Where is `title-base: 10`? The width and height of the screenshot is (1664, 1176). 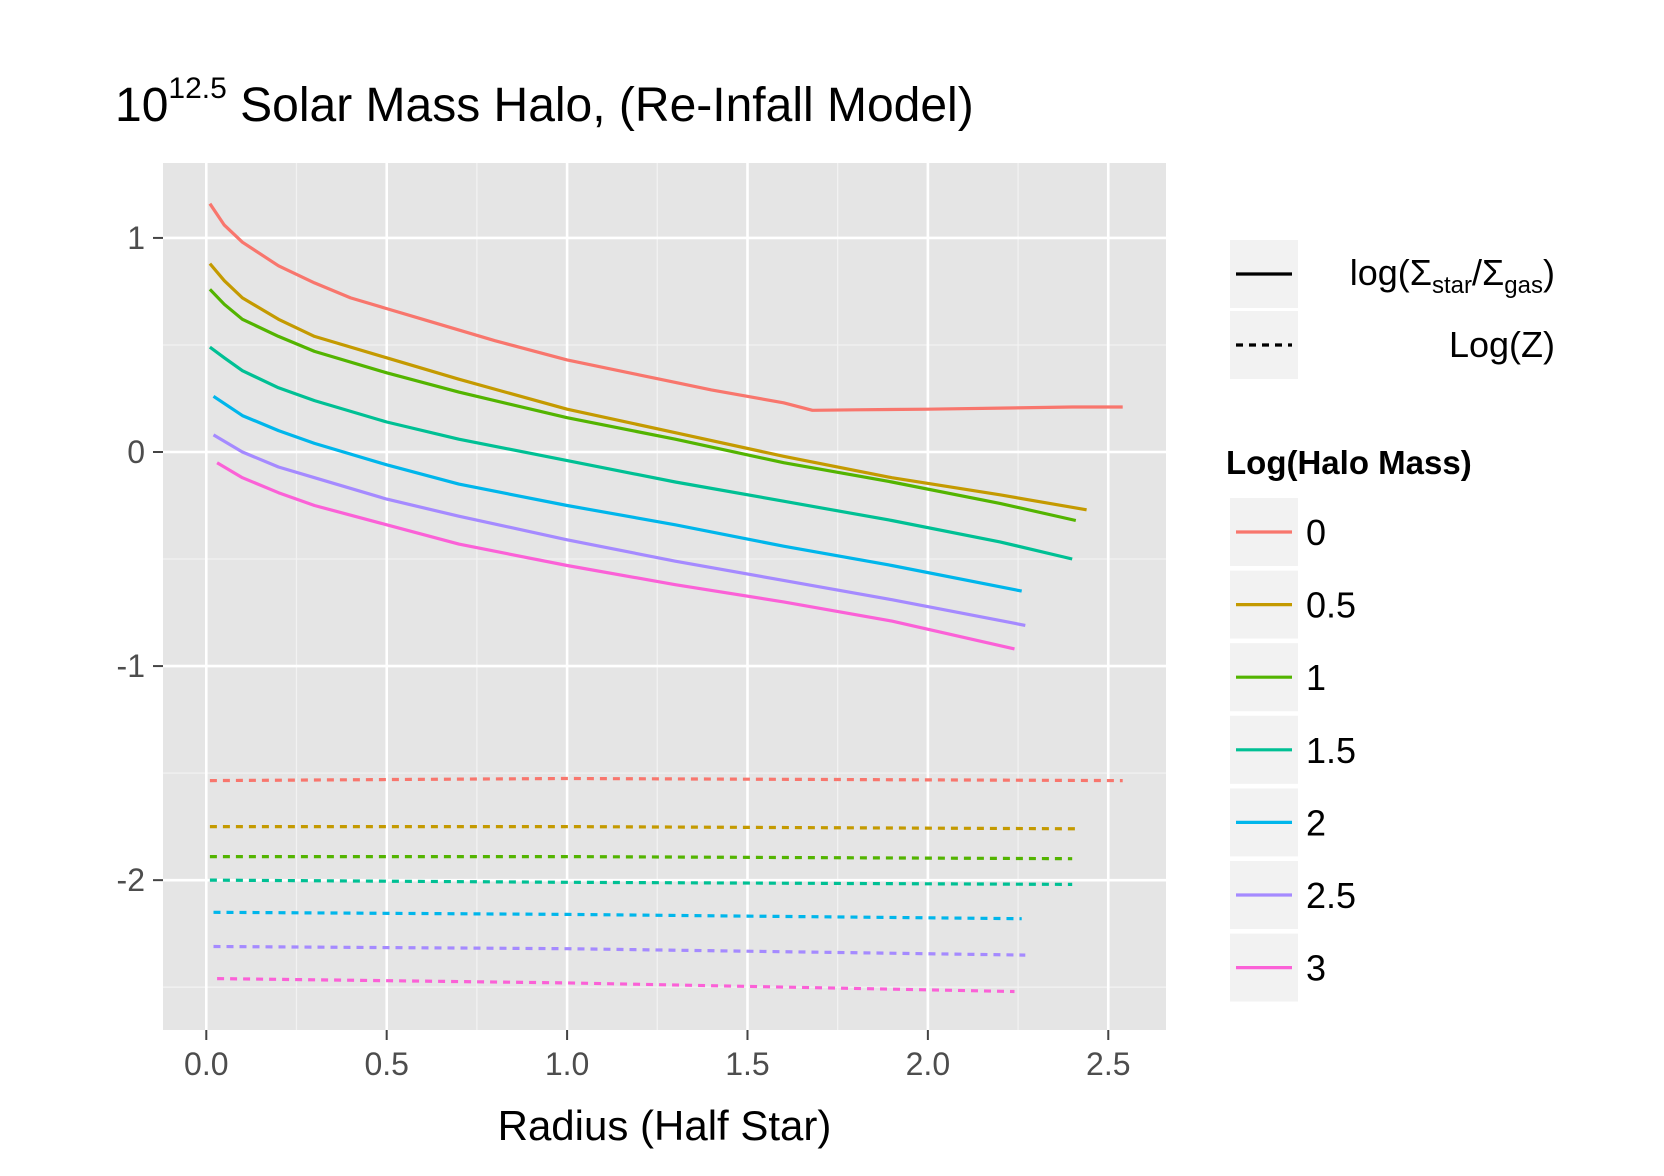
title-base: 10 is located at coordinates (142, 105).